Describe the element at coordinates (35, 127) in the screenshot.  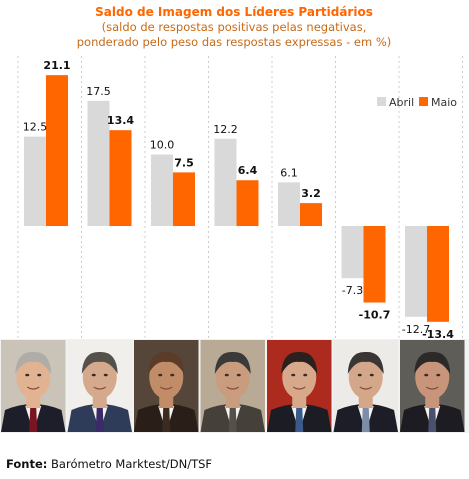
I see `value-label-abril-1: 12.5` at that location.